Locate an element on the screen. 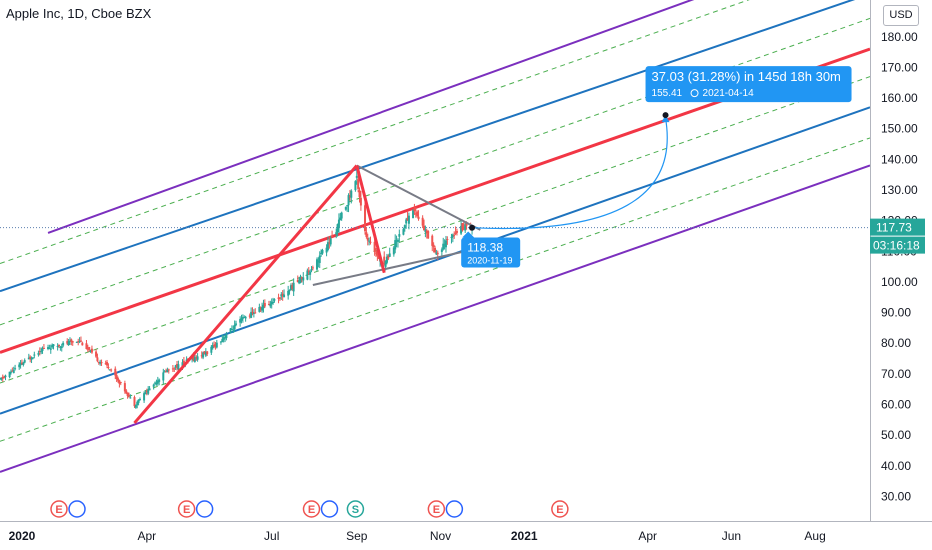 The width and height of the screenshot is (932, 550). price-tick-label: 40.00 is located at coordinates (896, 466).